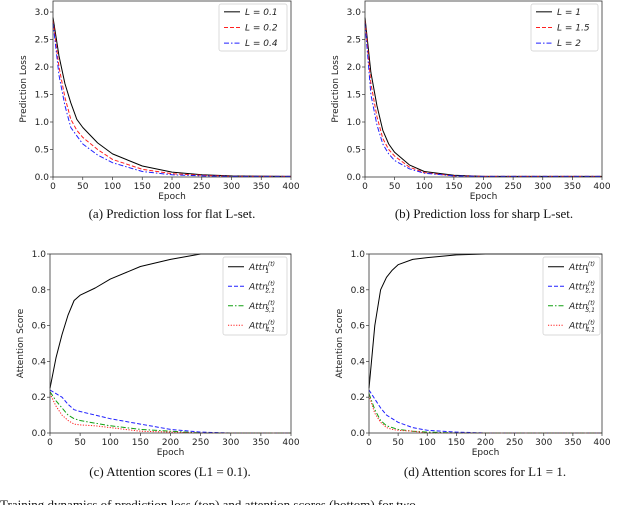 Image resolution: width=640 pixels, height=505 pixels. Describe the element at coordinates (569, 44) in the screenshot. I see `legend-label: L = 2` at that location.